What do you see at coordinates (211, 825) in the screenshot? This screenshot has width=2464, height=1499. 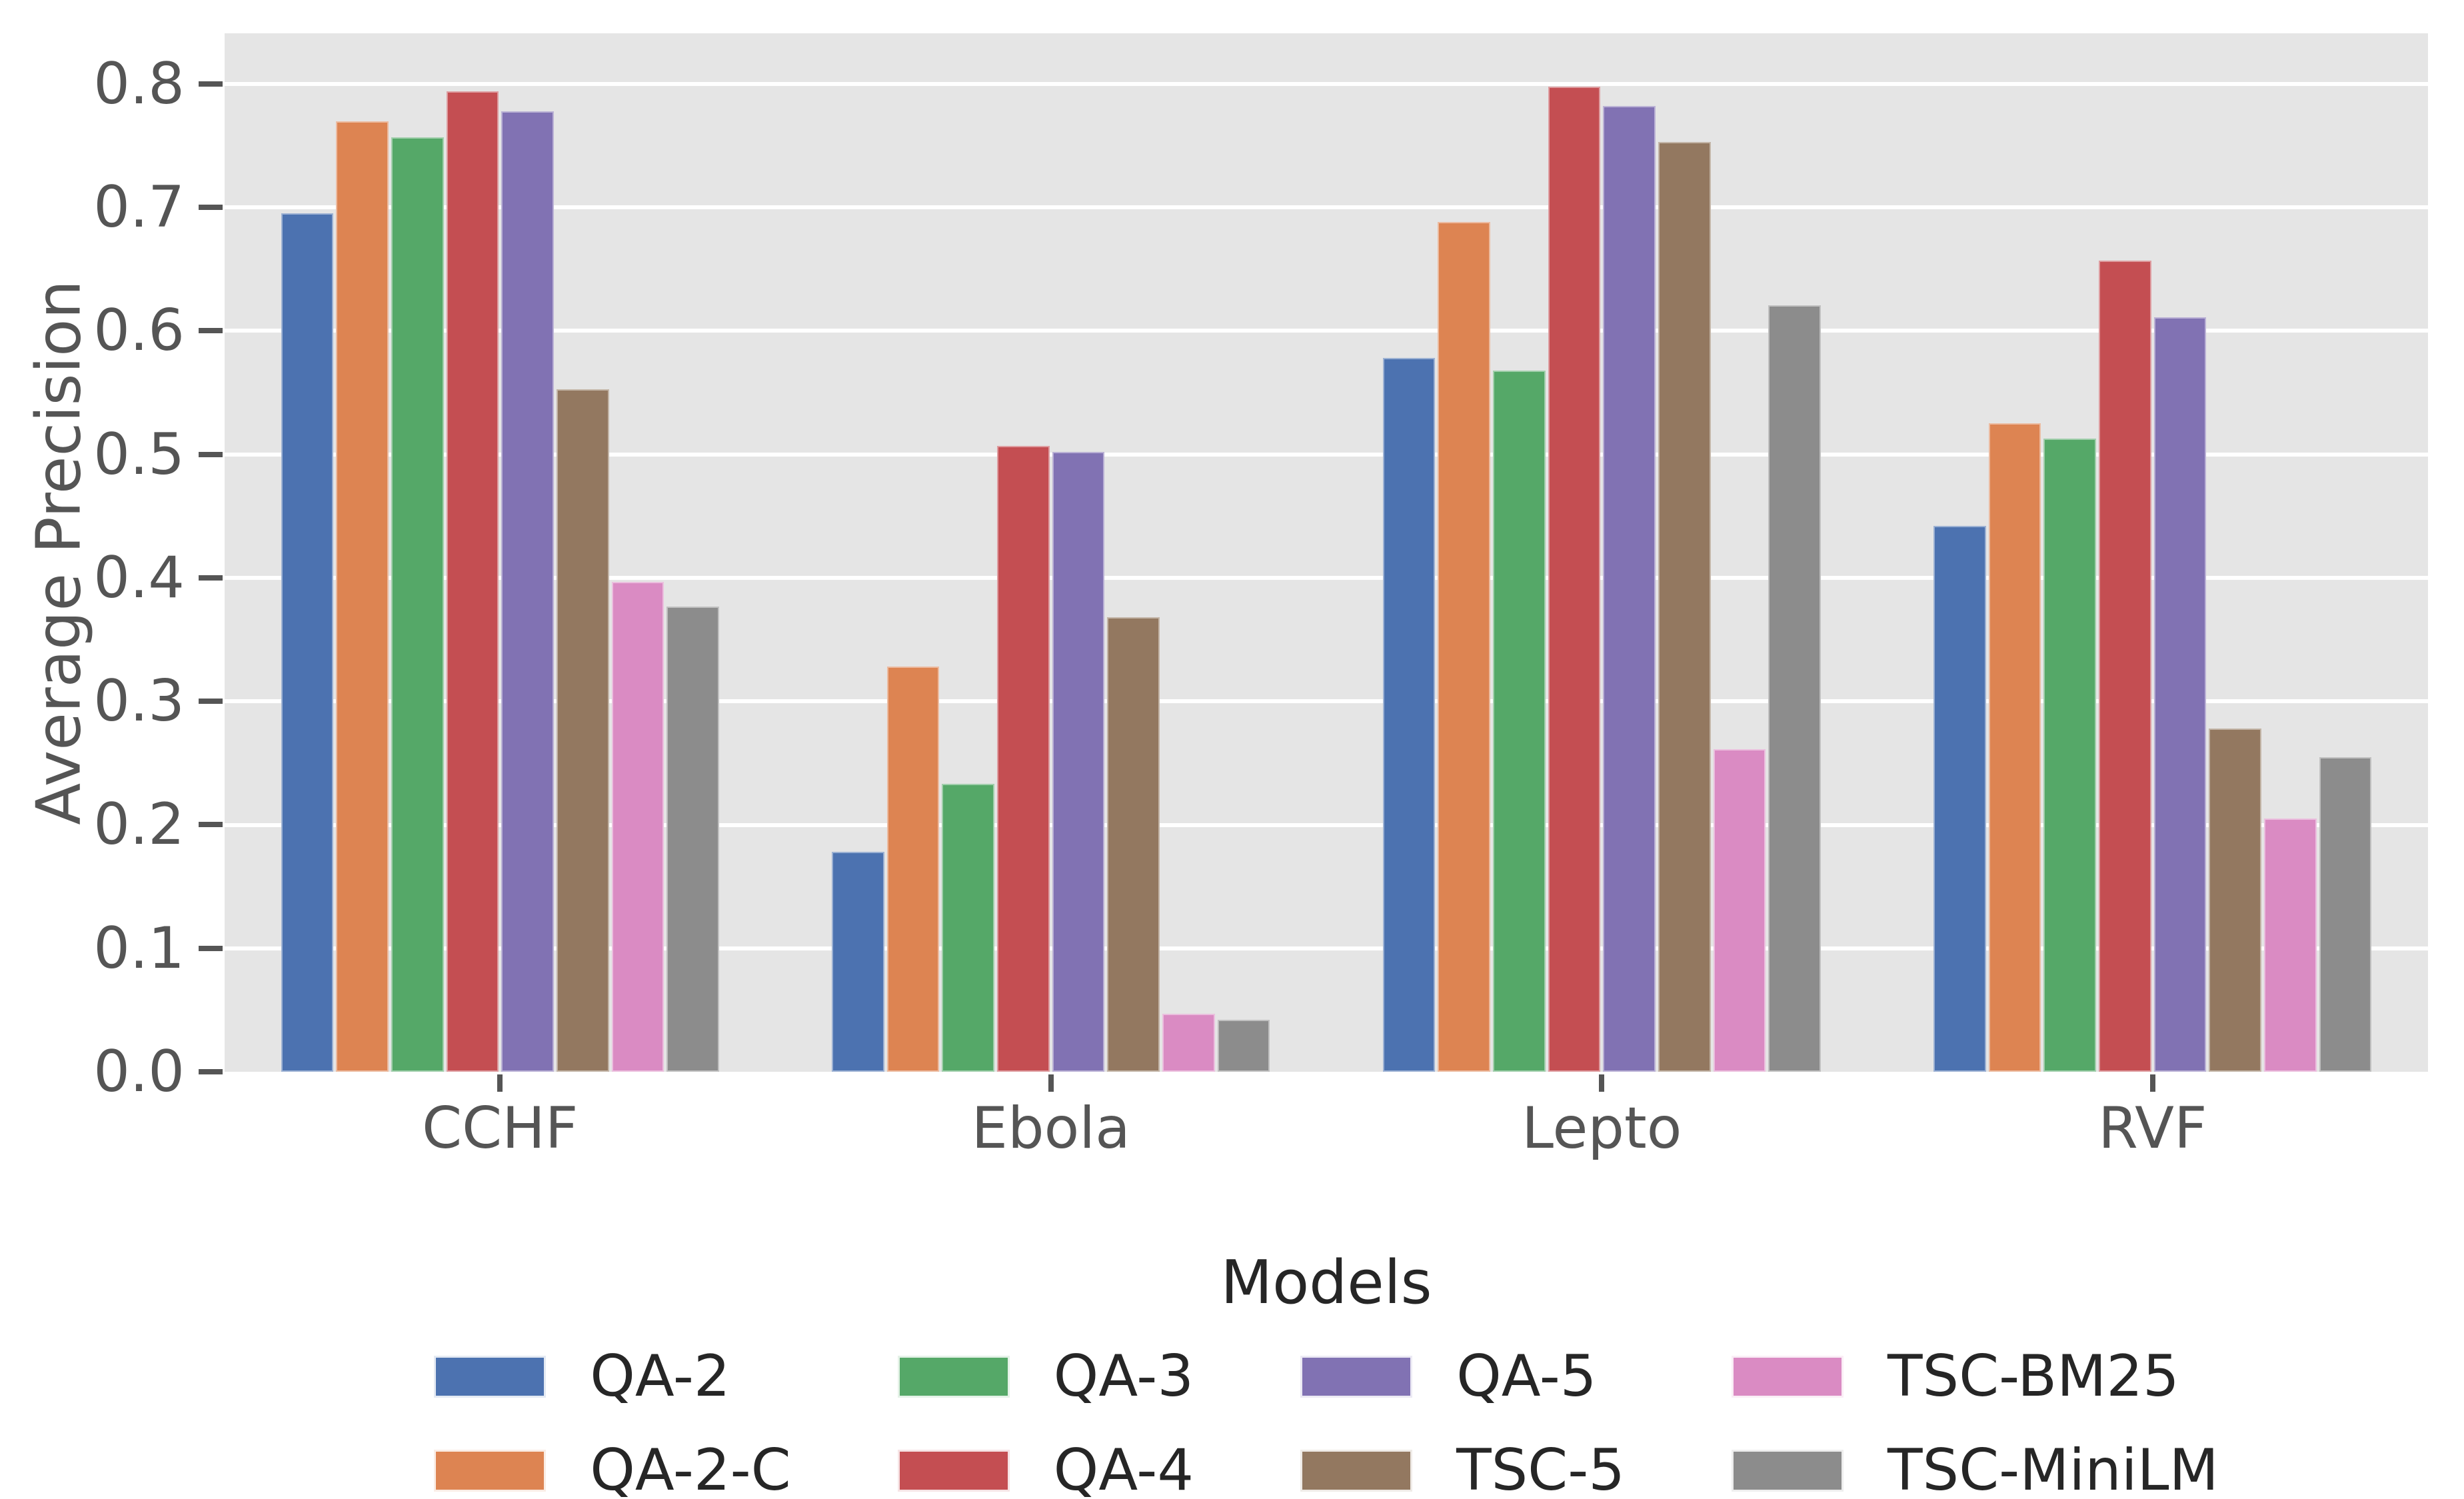 I see `y-tick-0.2` at bounding box center [211, 825].